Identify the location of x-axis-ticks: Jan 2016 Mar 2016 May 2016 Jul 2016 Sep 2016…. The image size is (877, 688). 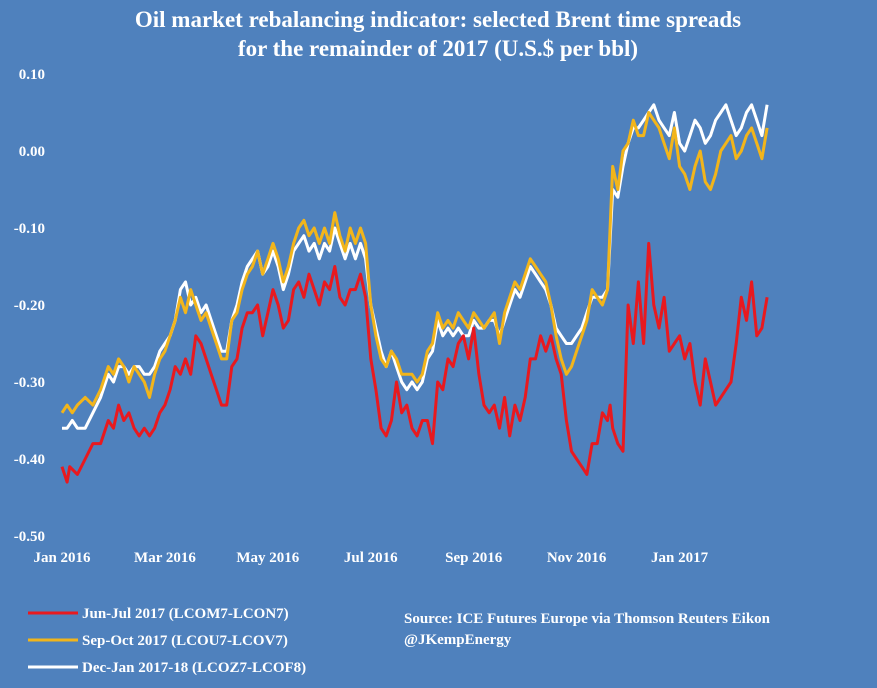
(370, 558).